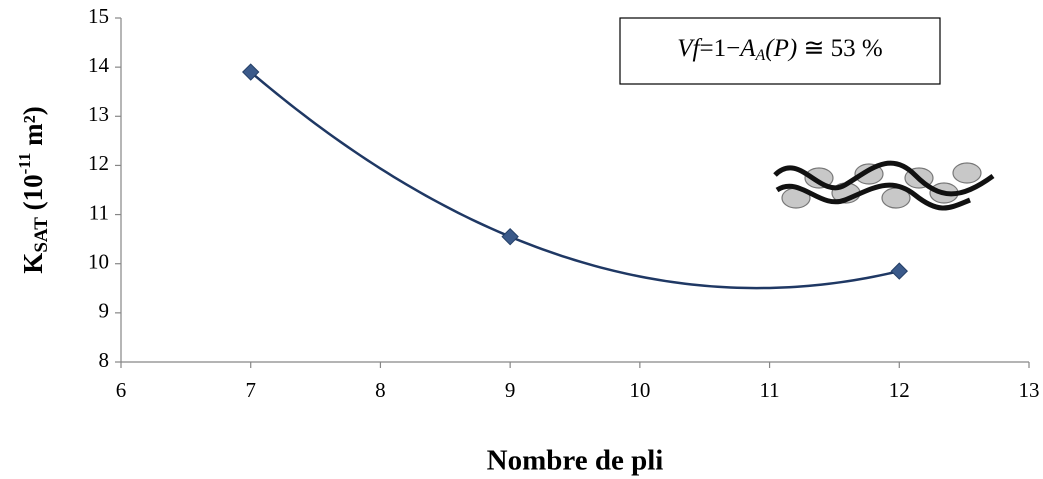 The height and width of the screenshot is (479, 1043). What do you see at coordinates (575, 461) in the screenshot?
I see `x-axis-label: Nombre de pli` at bounding box center [575, 461].